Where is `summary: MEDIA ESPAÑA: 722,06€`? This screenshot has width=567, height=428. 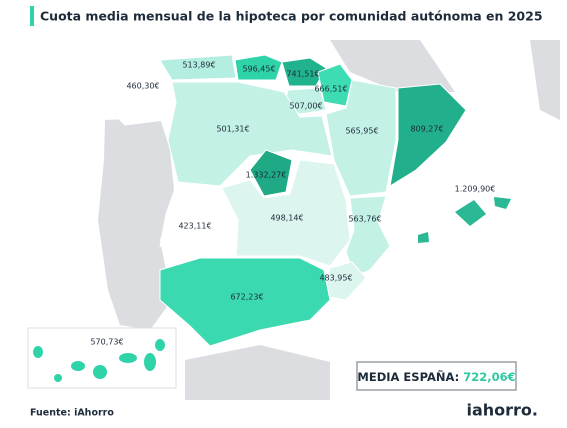 summary: MEDIA ESPAÑA: 722,06€ is located at coordinates (436, 376).